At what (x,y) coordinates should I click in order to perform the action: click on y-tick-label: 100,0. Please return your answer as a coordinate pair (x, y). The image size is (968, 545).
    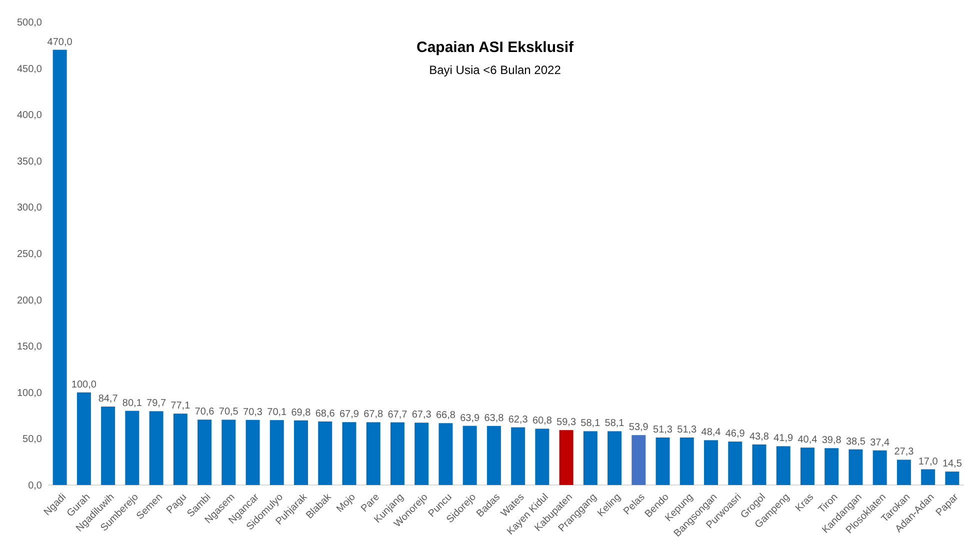
    Looking at the image, I should click on (29, 393).